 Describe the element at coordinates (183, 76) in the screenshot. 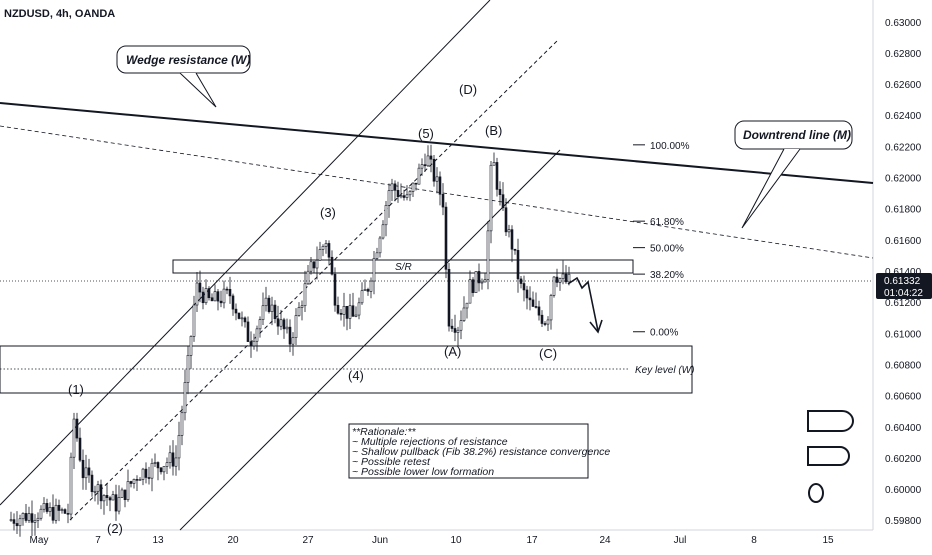

I see `wedge-resistance-callout: Wedge resistance (W)` at that location.